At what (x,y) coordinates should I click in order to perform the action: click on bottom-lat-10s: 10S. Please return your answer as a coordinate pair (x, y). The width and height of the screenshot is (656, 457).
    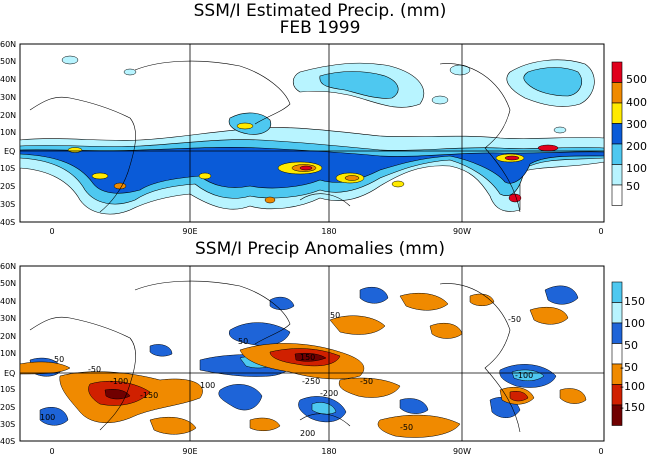
    Looking at the image, I should click on (7, 389).